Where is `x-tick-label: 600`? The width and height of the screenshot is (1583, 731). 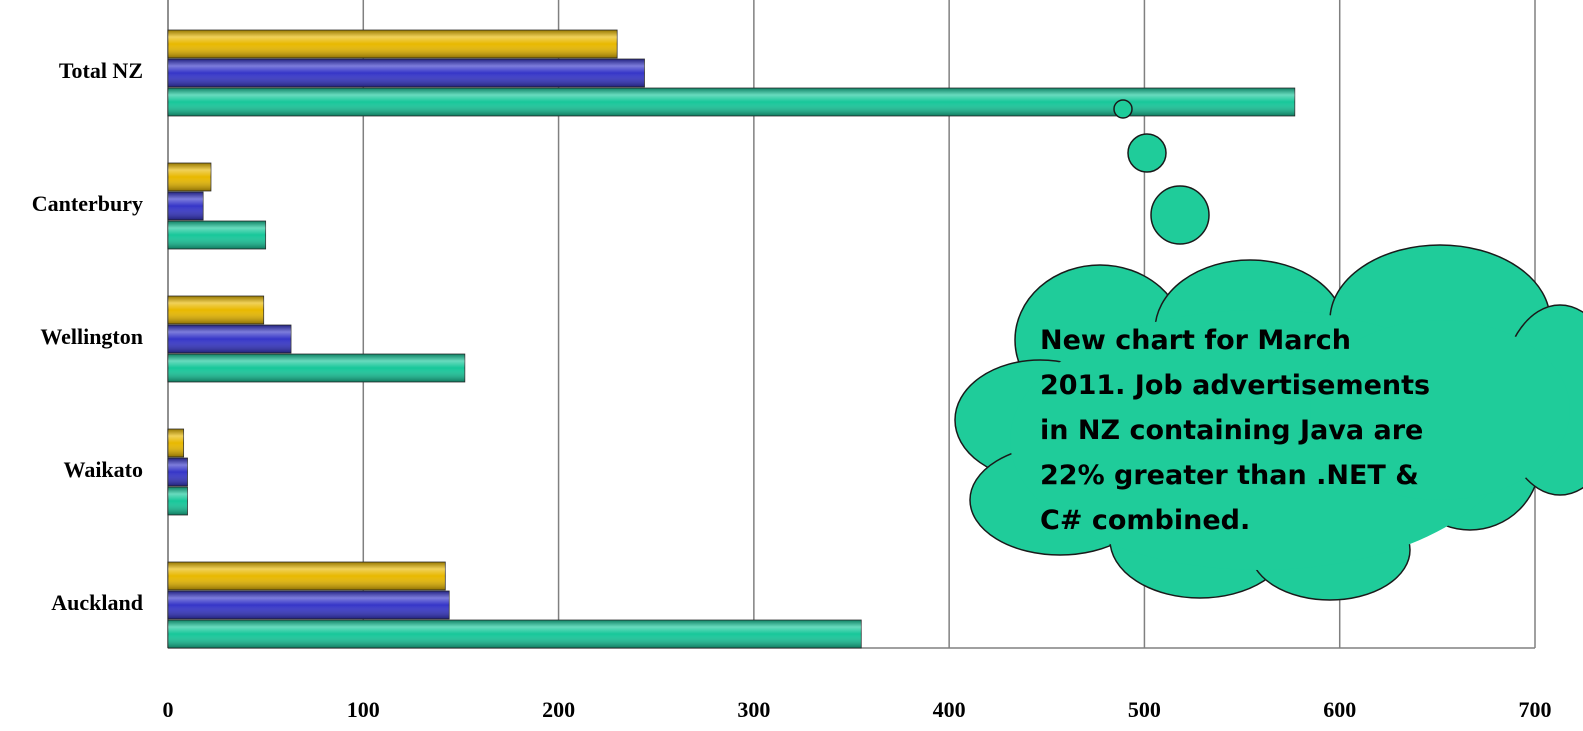 x-tick-label: 600 is located at coordinates (1339, 709).